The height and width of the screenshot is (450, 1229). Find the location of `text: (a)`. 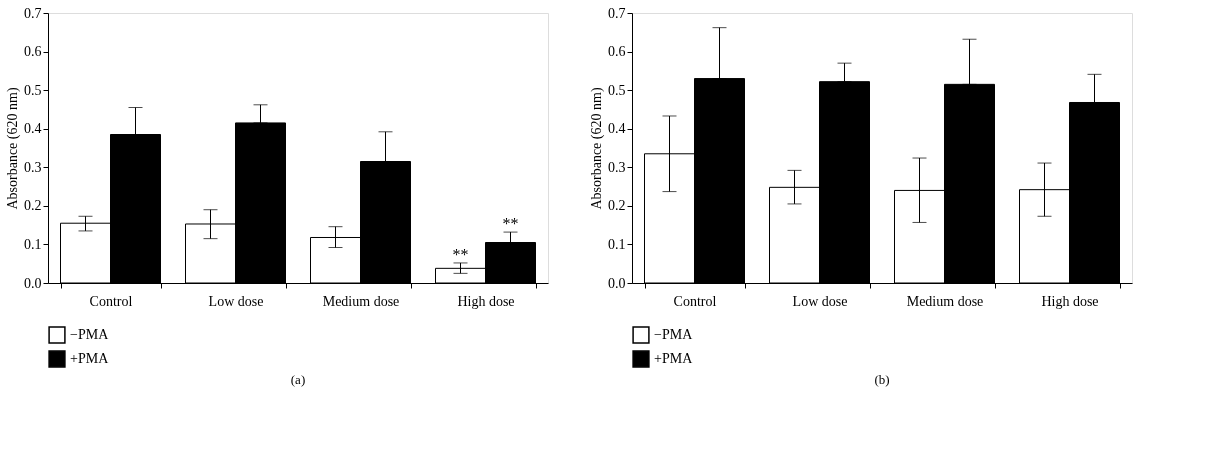

text: (a) is located at coordinates (298, 379).